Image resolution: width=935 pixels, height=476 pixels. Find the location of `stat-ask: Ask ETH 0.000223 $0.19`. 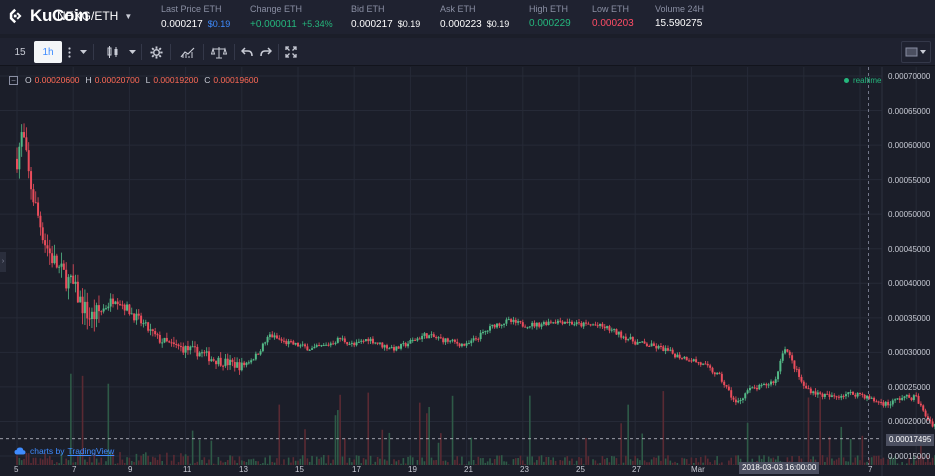

stat-ask: Ask ETH 0.000223 $0.19 is located at coordinates (474, 17).